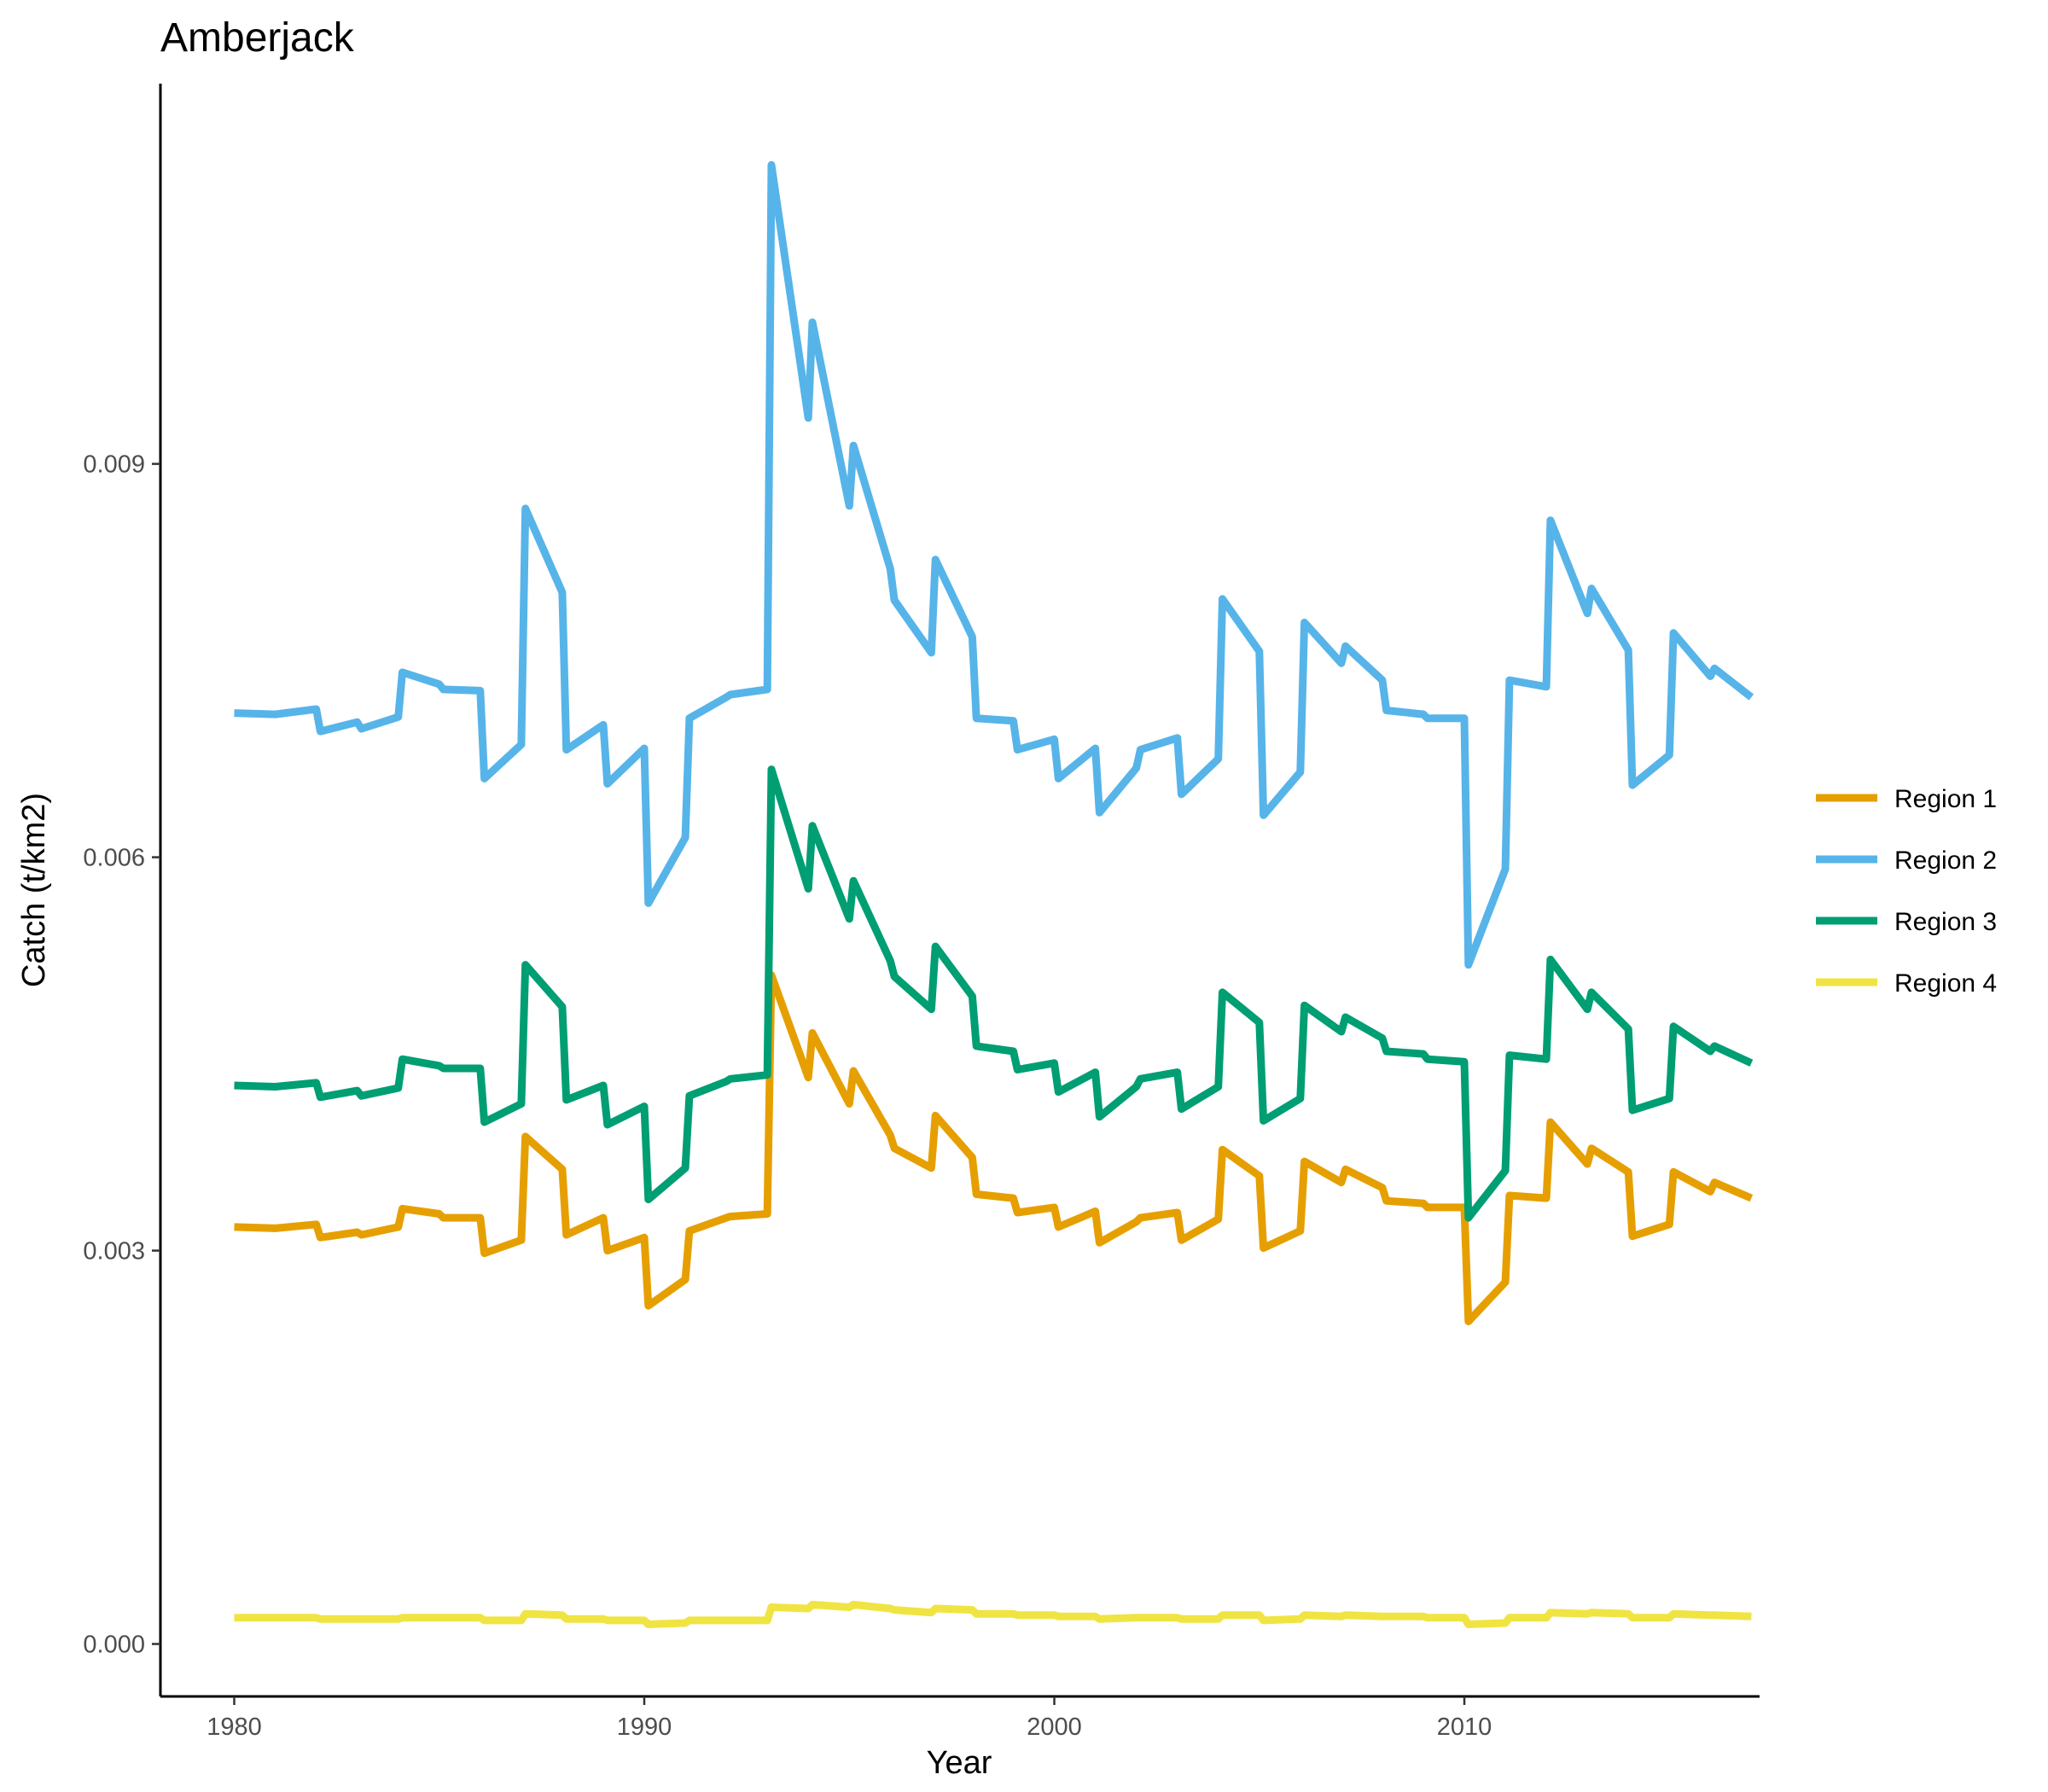 Image resolution: width=2048 pixels, height=1792 pixels. Describe the element at coordinates (114, 465) in the screenshot. I see `y-tick-label: 0.009` at that location.